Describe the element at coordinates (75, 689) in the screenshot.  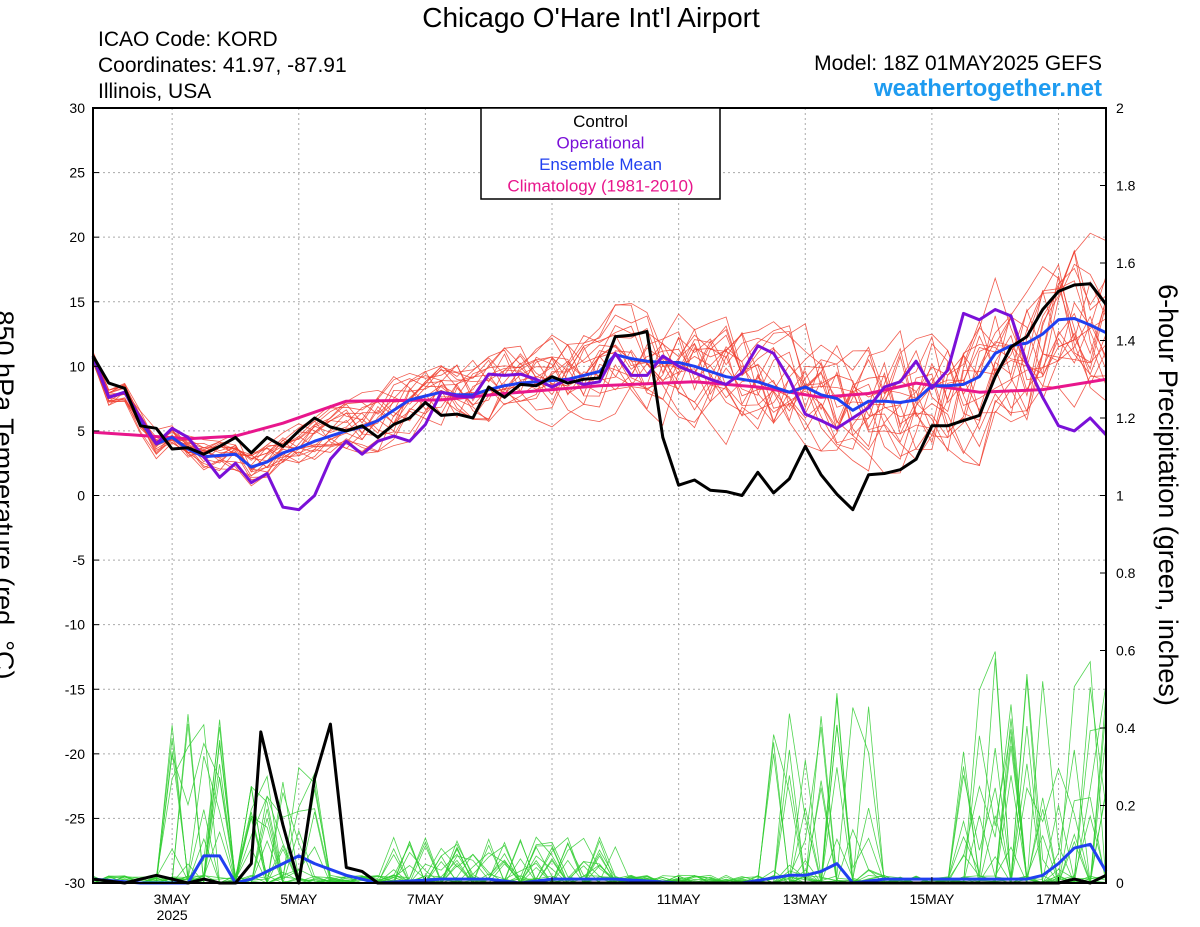
I see `y-tick-label-left: -15` at that location.